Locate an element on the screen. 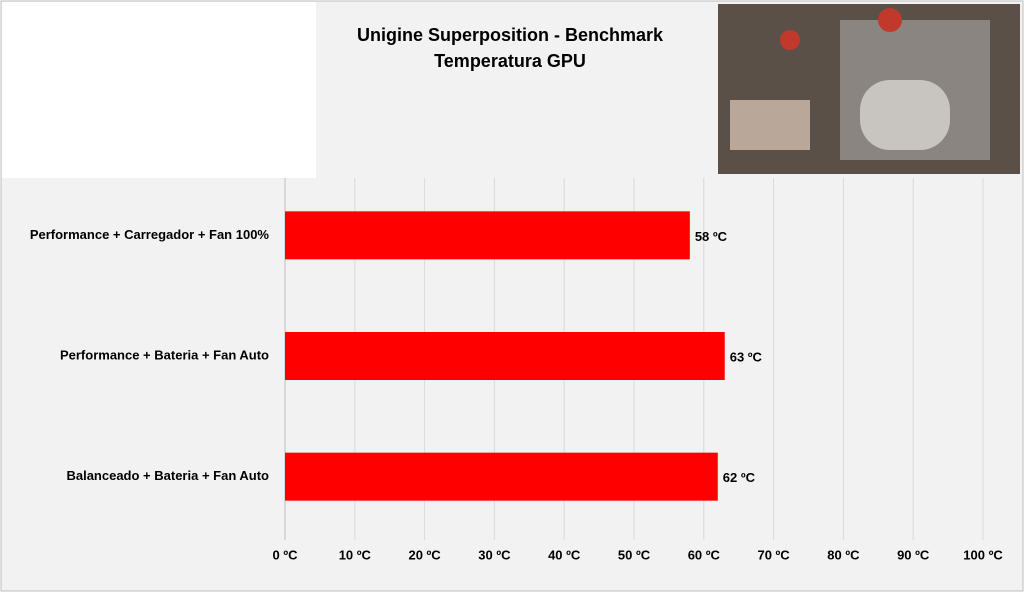  x-tick-label: 100 ºC is located at coordinates (983, 554).